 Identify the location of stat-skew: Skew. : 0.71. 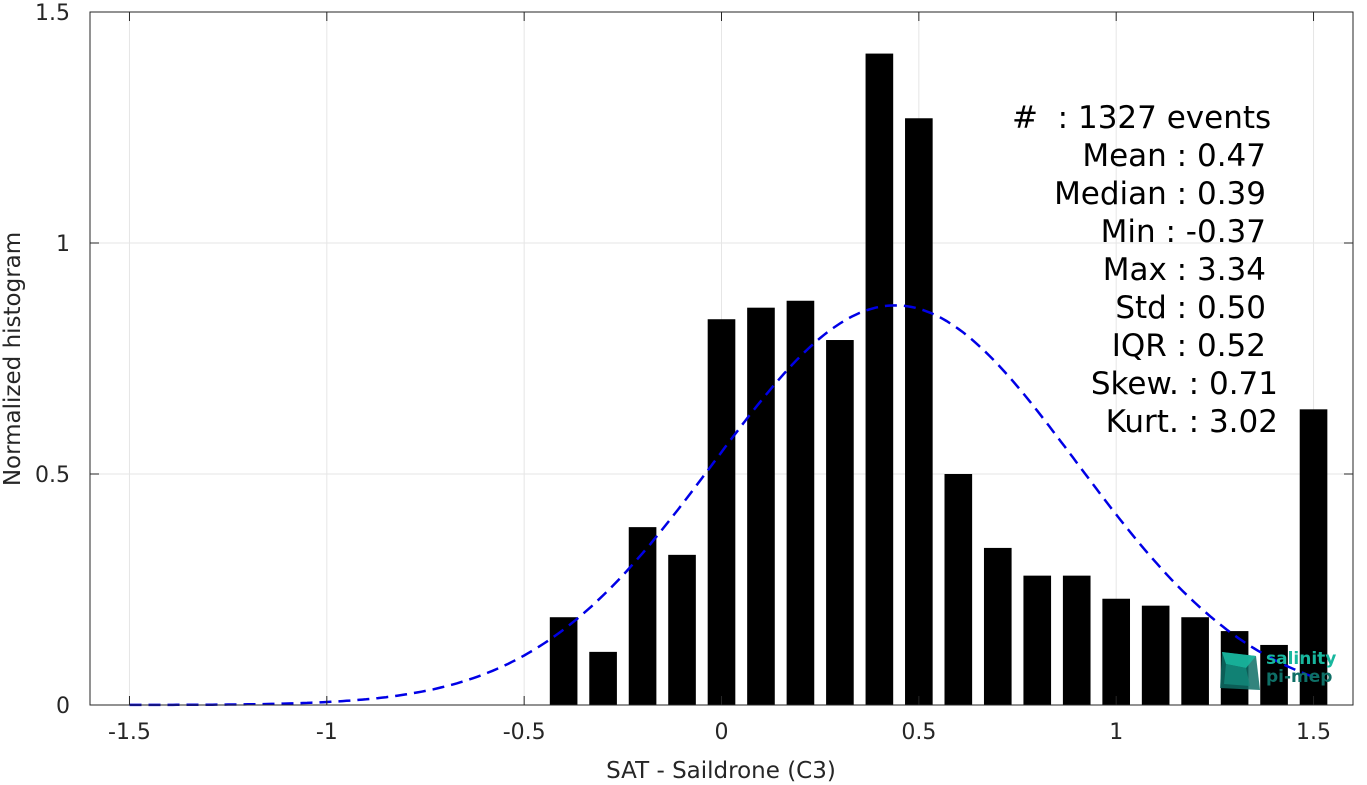
(1184, 384).